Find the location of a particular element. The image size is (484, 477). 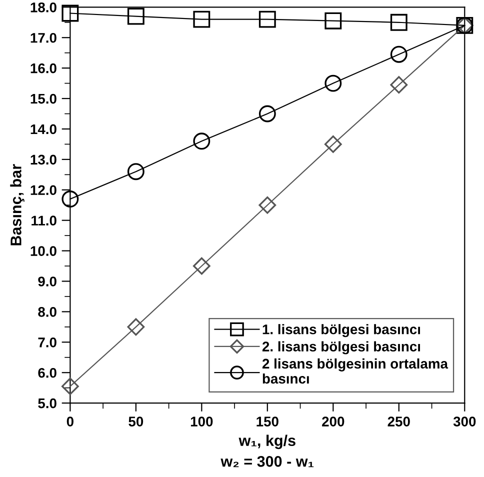

text: w₂ = 300 - w₁ is located at coordinates (267, 462).